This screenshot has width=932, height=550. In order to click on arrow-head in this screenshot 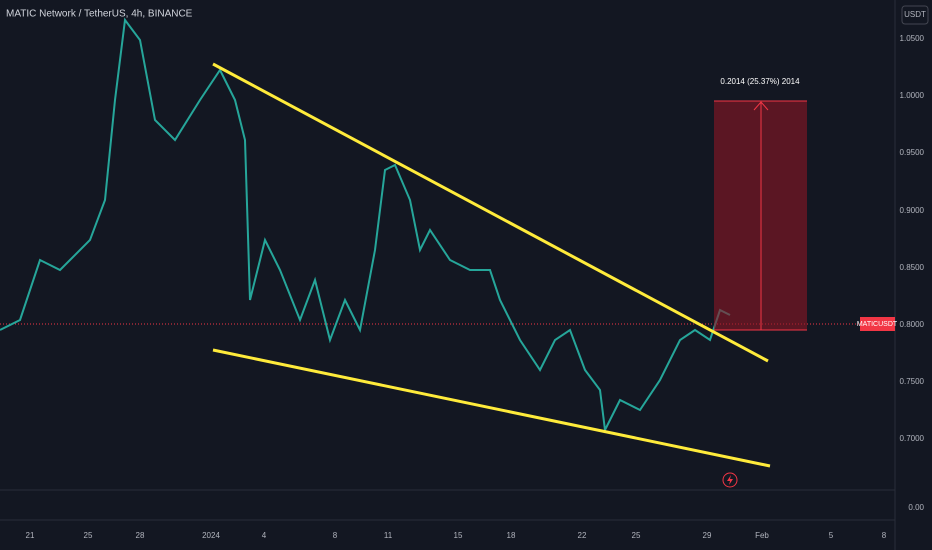, I will do `click(761, 106)`.